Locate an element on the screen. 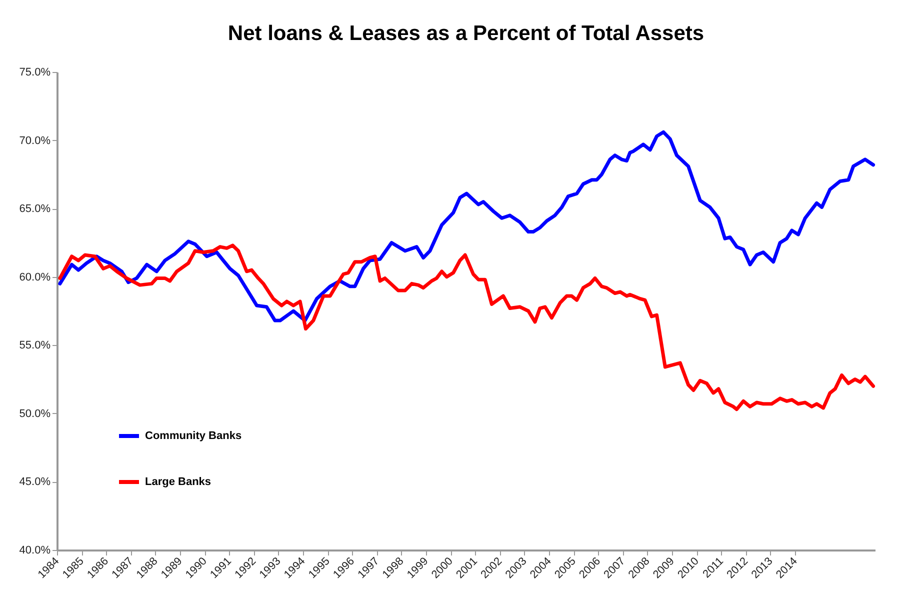 The width and height of the screenshot is (900, 610). legend-label: Large Banks is located at coordinates (178, 482).